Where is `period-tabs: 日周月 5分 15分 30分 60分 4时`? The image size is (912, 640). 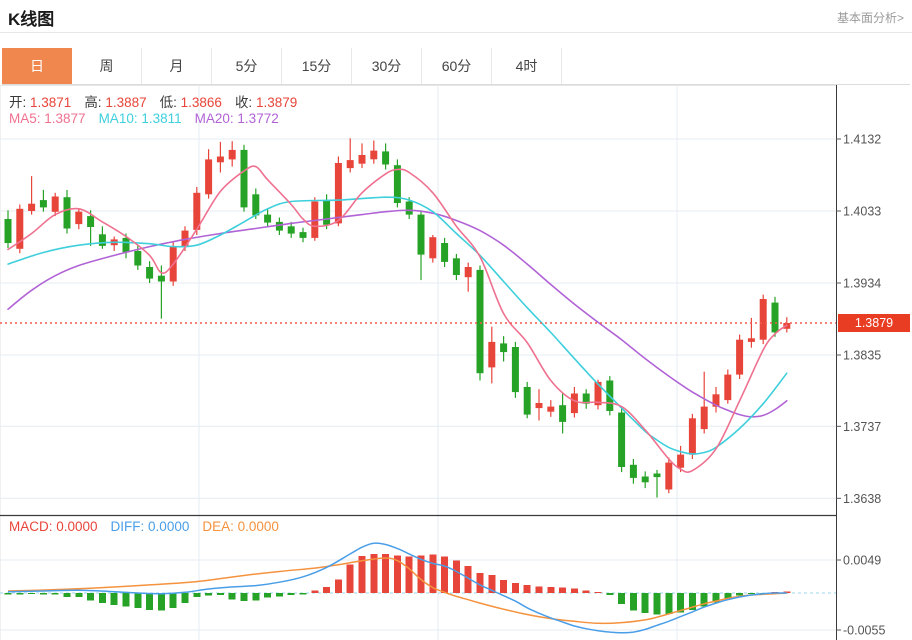
period-tabs: 日周月 5分 15分 30分 60分 4时 is located at coordinates (456, 66).